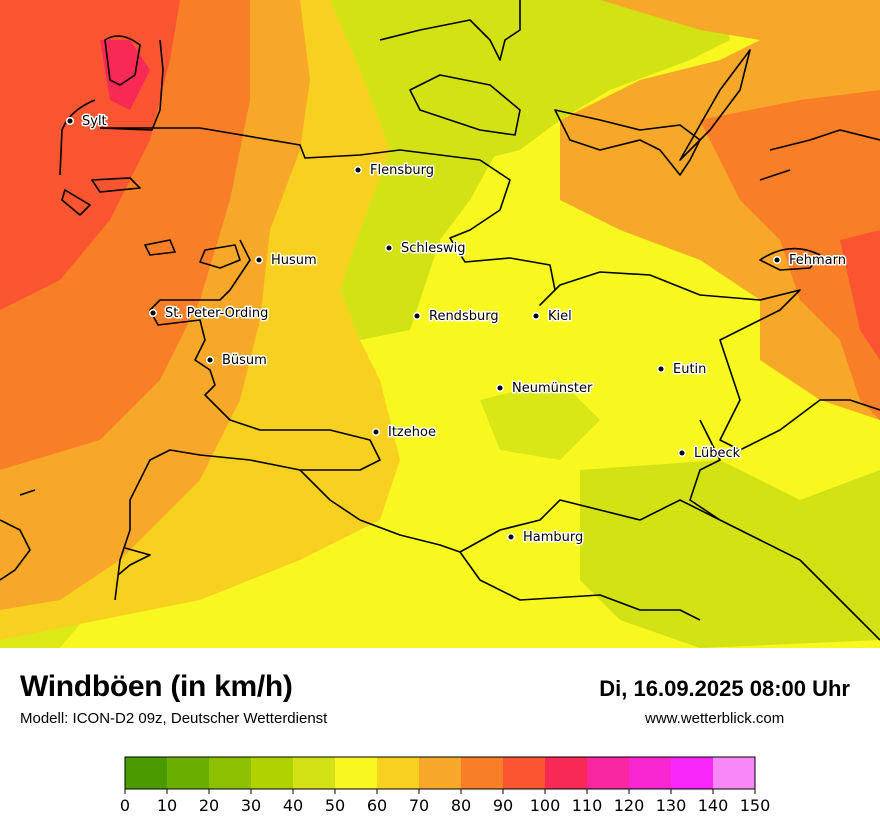  I want to click on field-orange-red-east, so click(790, 255).